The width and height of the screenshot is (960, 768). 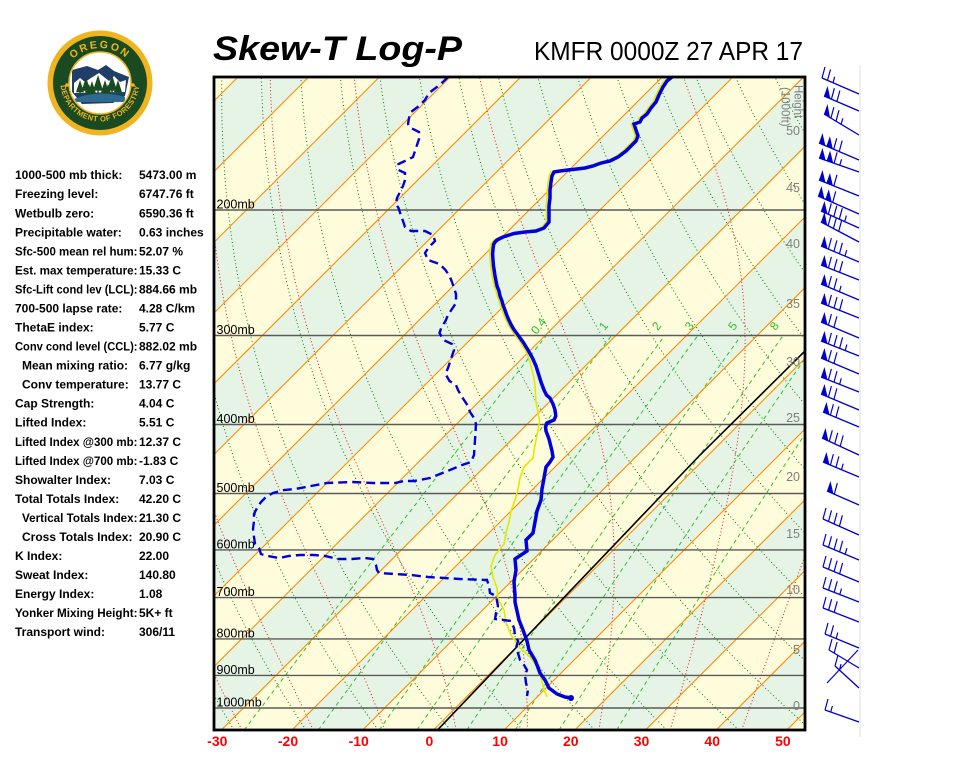 I want to click on svg-text: 400mb, so click(x=236, y=419).